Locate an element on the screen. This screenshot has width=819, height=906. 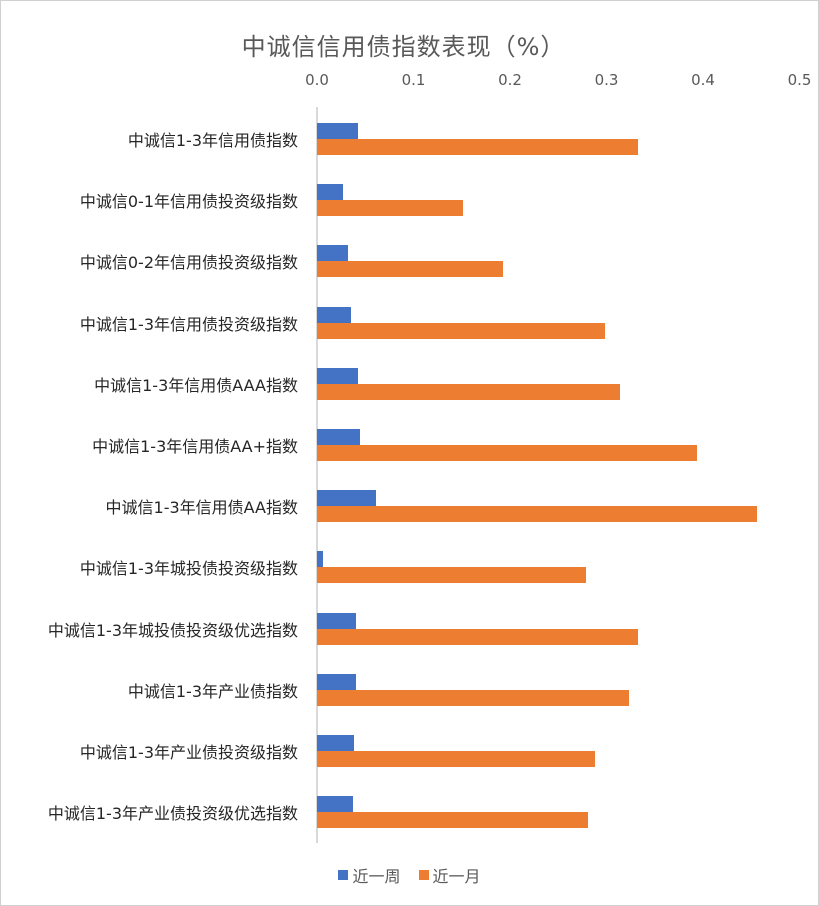
legend-swatch-month is located at coordinates (423, 875).